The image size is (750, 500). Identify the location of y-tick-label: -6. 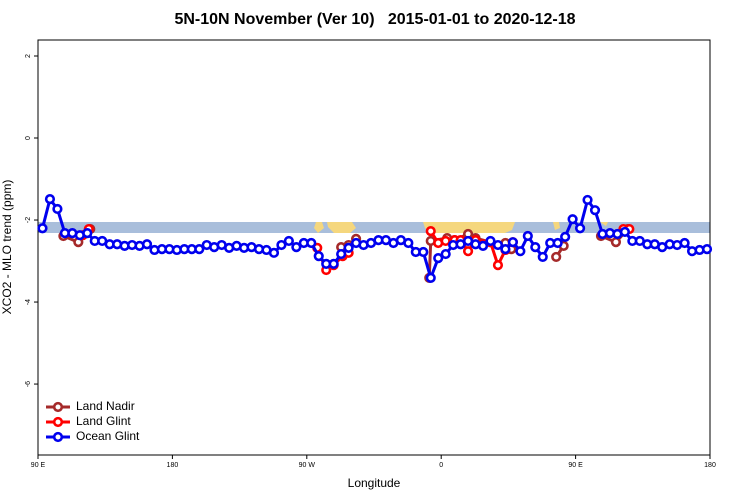
(28, 384).